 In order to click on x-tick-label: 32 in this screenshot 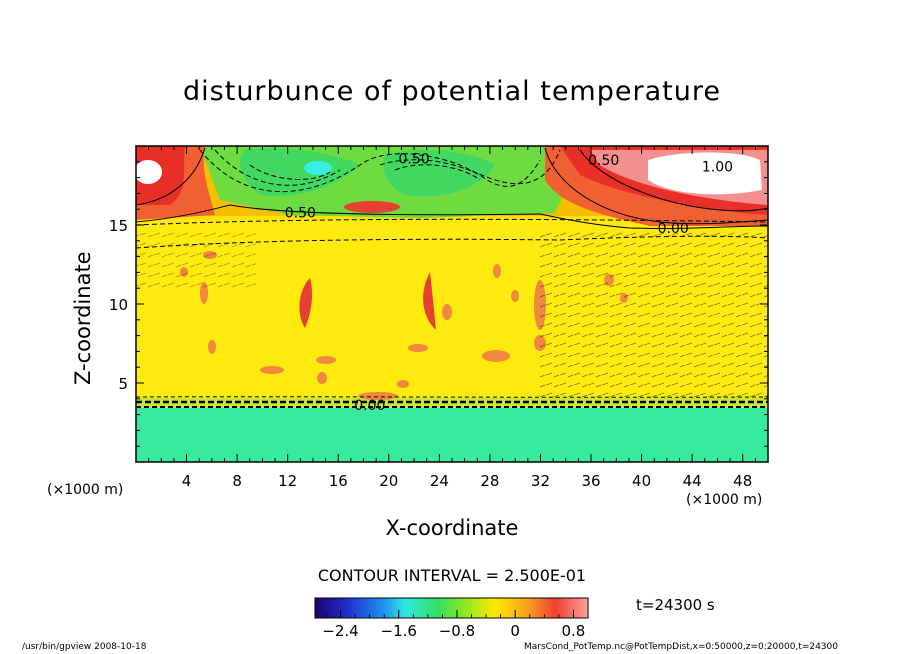, I will do `click(540, 481)`.